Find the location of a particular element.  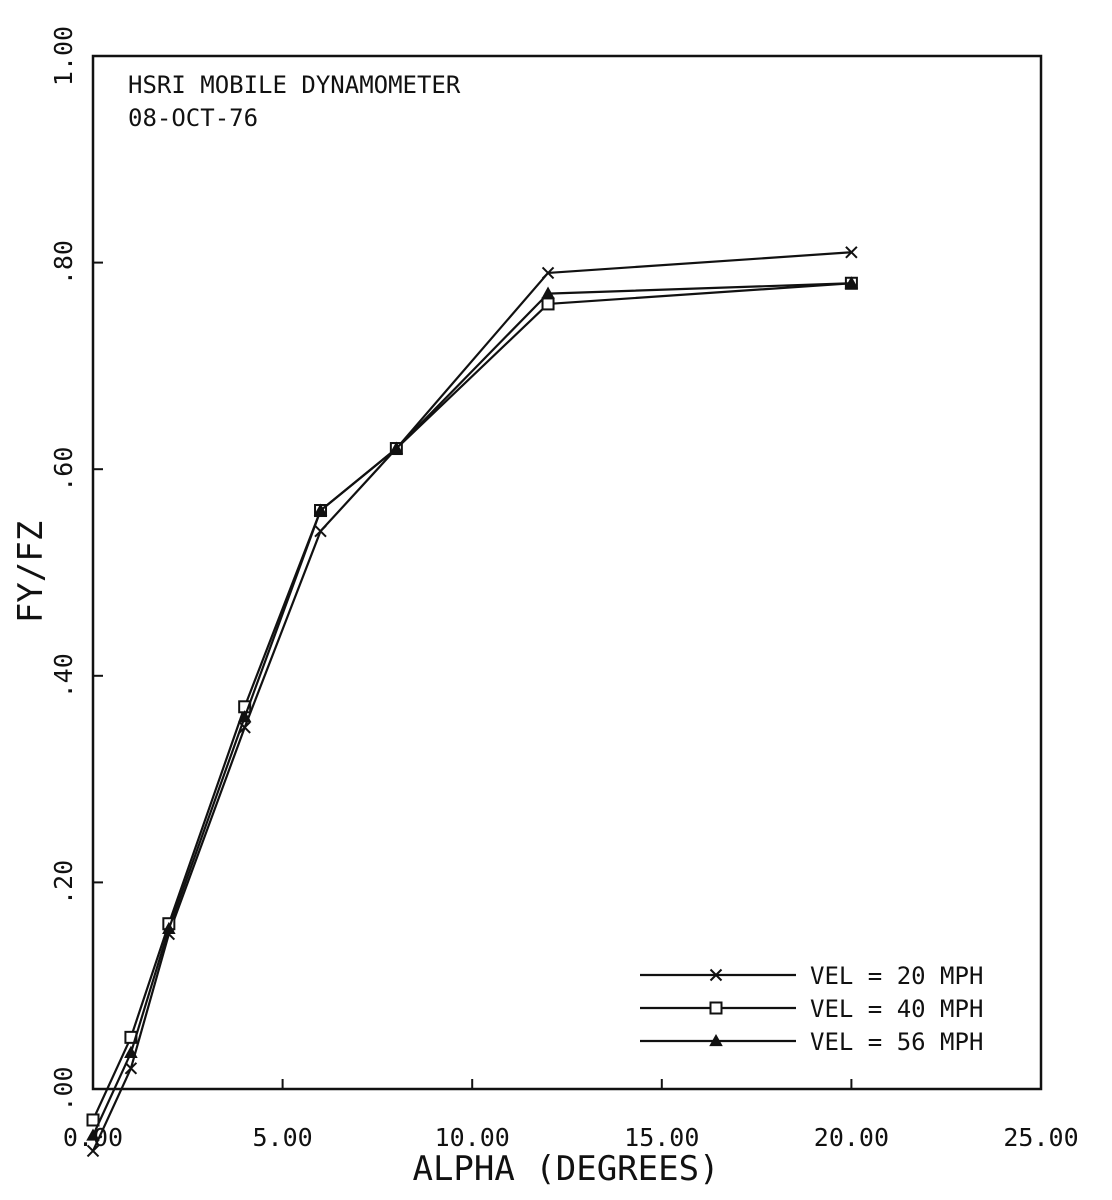

y-tick-label: 1.00 is located at coordinates (63, 56).